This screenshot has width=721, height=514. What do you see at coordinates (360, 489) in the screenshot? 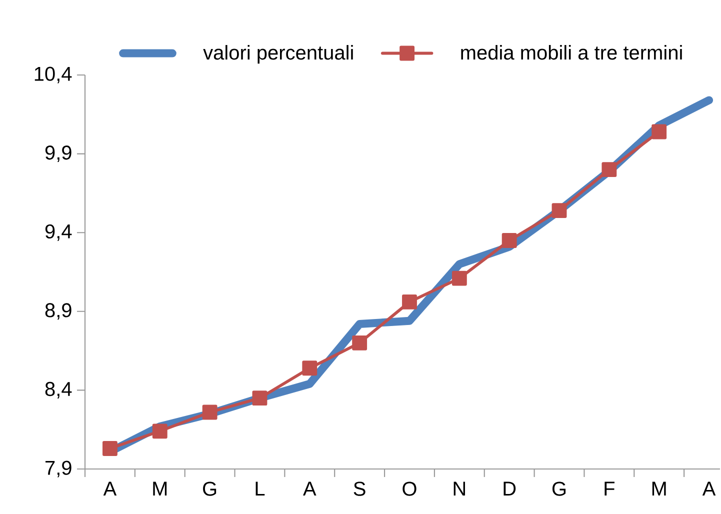
I see `x-tick-label: S` at bounding box center [360, 489].